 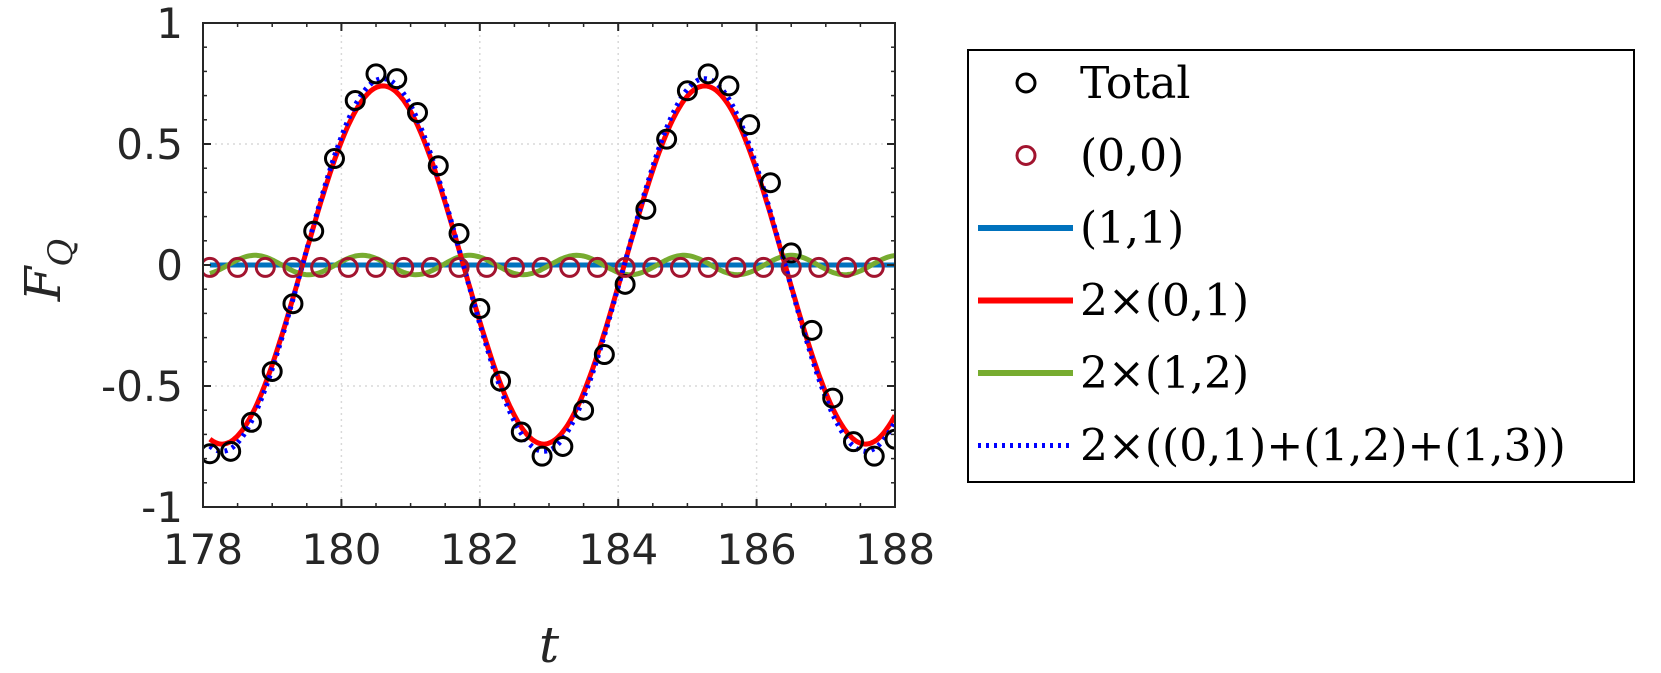 I want to click on legend-total-swatch, so click(x=1026, y=83).